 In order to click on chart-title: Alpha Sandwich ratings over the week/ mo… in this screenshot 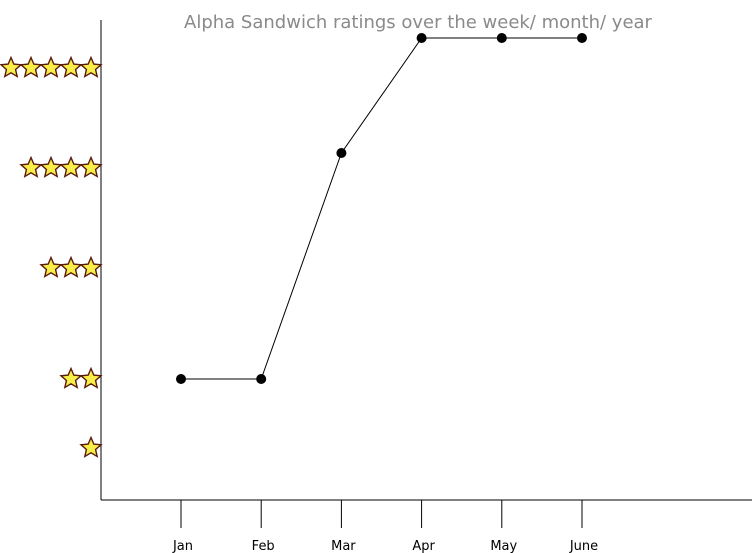, I will do `click(418, 22)`.